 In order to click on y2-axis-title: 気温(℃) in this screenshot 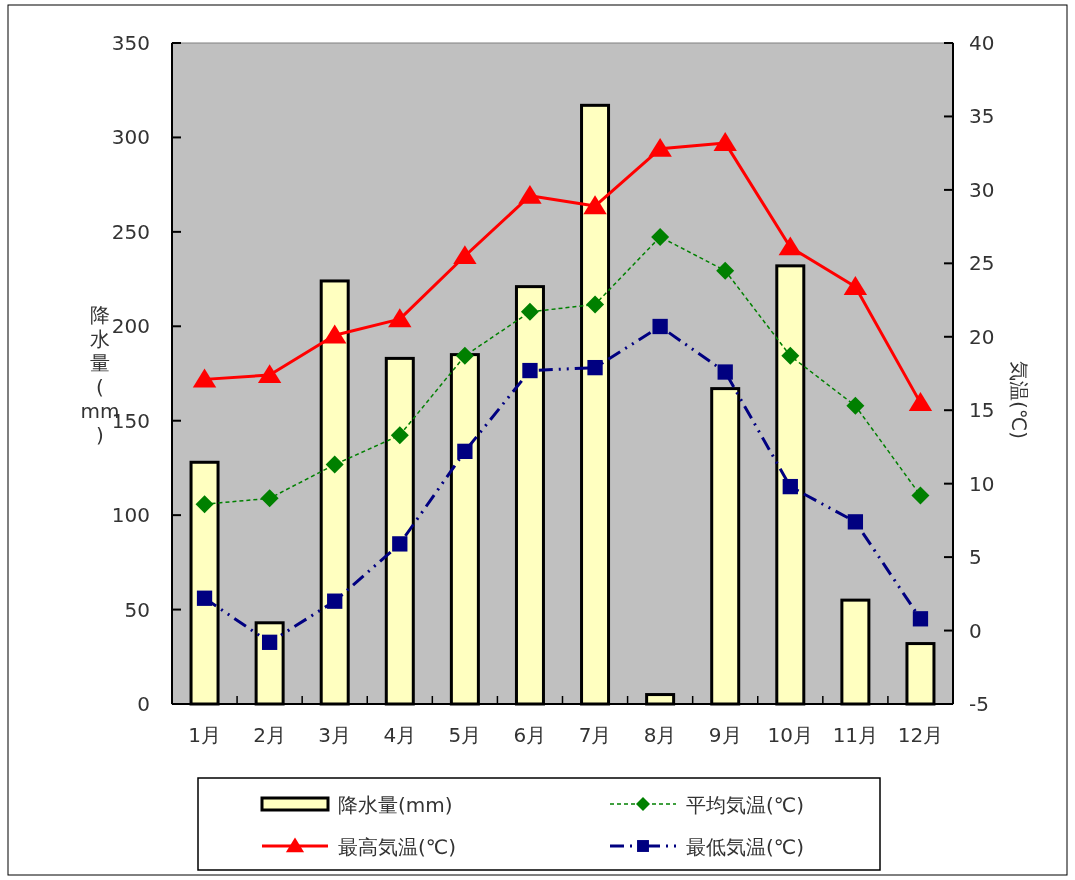, I will do `click(1019, 400)`.